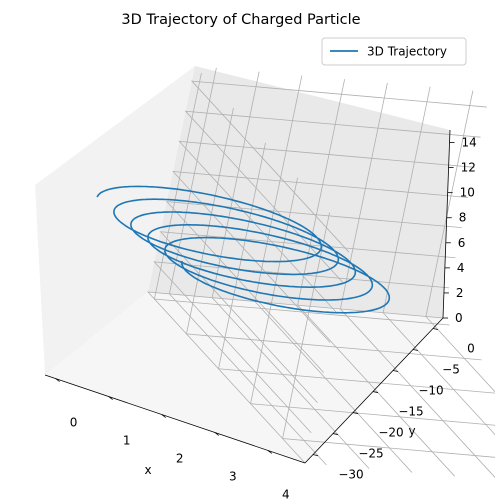  Describe the element at coordinates (463, 218) in the screenshot. I see `z-tick-label: 8` at that location.